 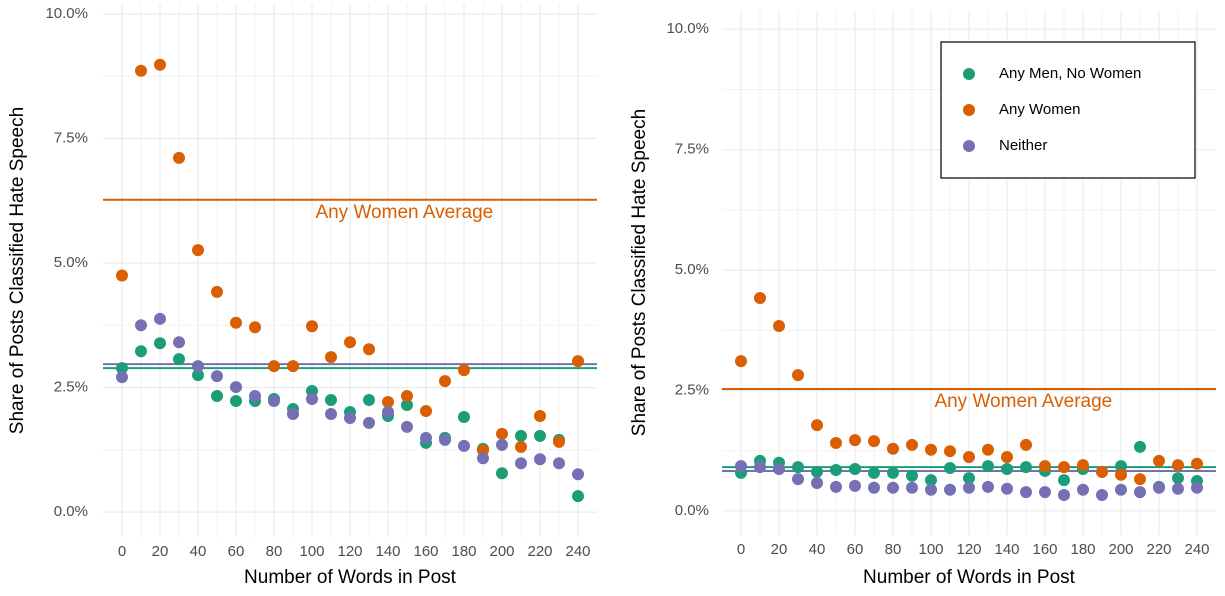 What do you see at coordinates (1068, 110) in the screenshot?
I see `legend-box` at bounding box center [1068, 110].